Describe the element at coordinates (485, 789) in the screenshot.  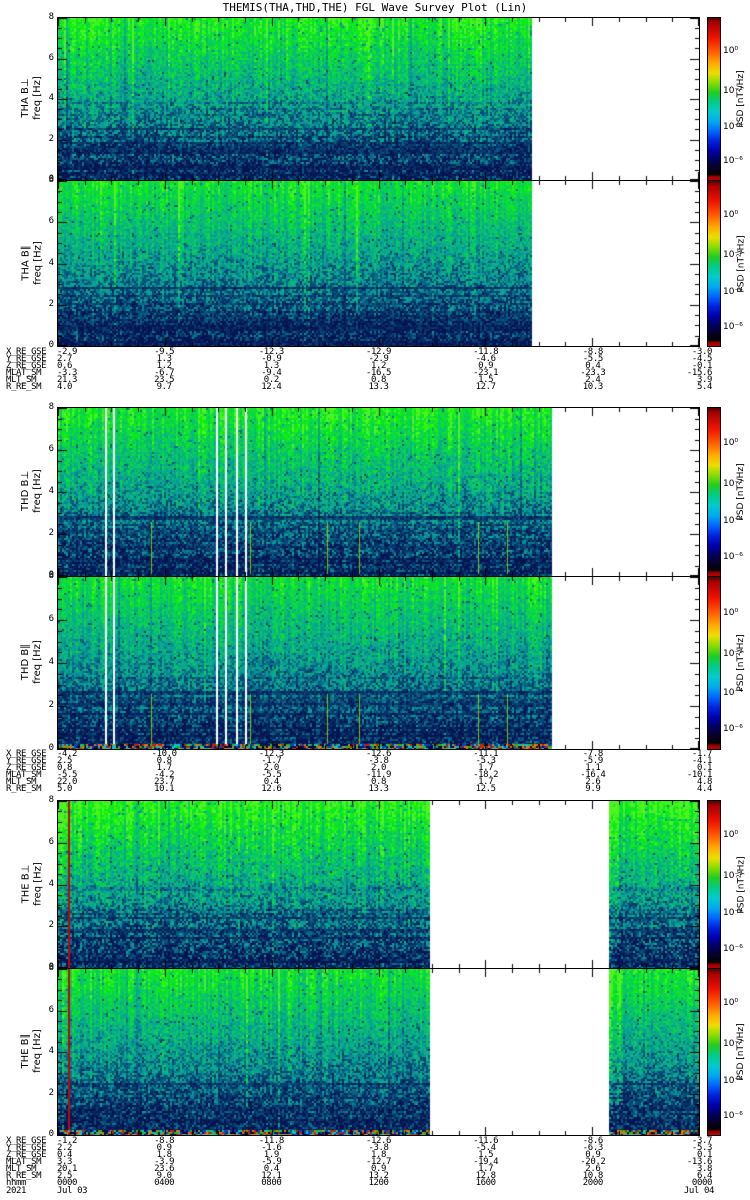
I see `ephemeris-value: 12.5` at that location.